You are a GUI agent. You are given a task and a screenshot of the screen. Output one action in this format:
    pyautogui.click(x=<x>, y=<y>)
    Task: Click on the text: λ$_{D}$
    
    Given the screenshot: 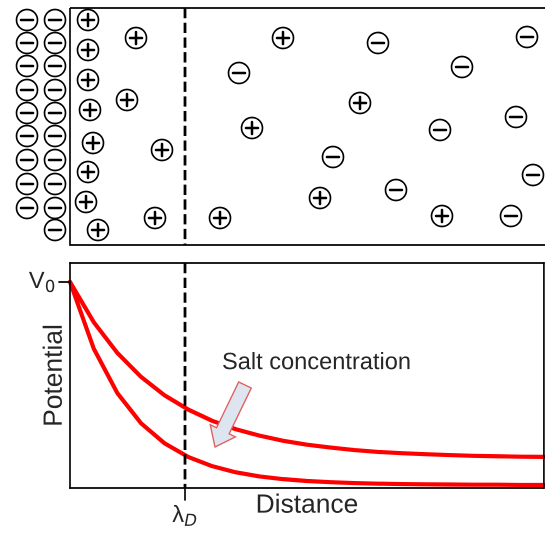 What is the action you would take?
    pyautogui.click(x=184, y=515)
    